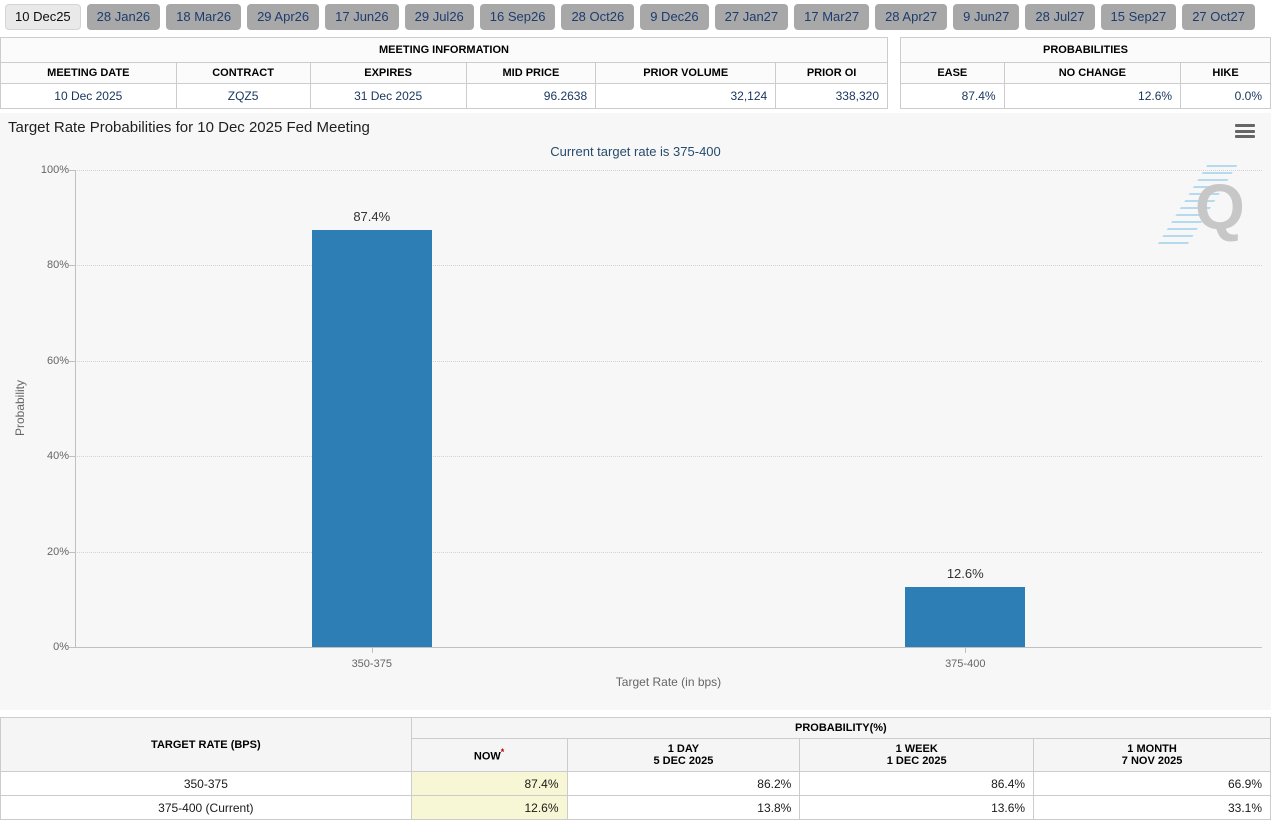  What do you see at coordinates (751, 17) in the screenshot?
I see `tab-27-jan27: 27 Jan27` at bounding box center [751, 17].